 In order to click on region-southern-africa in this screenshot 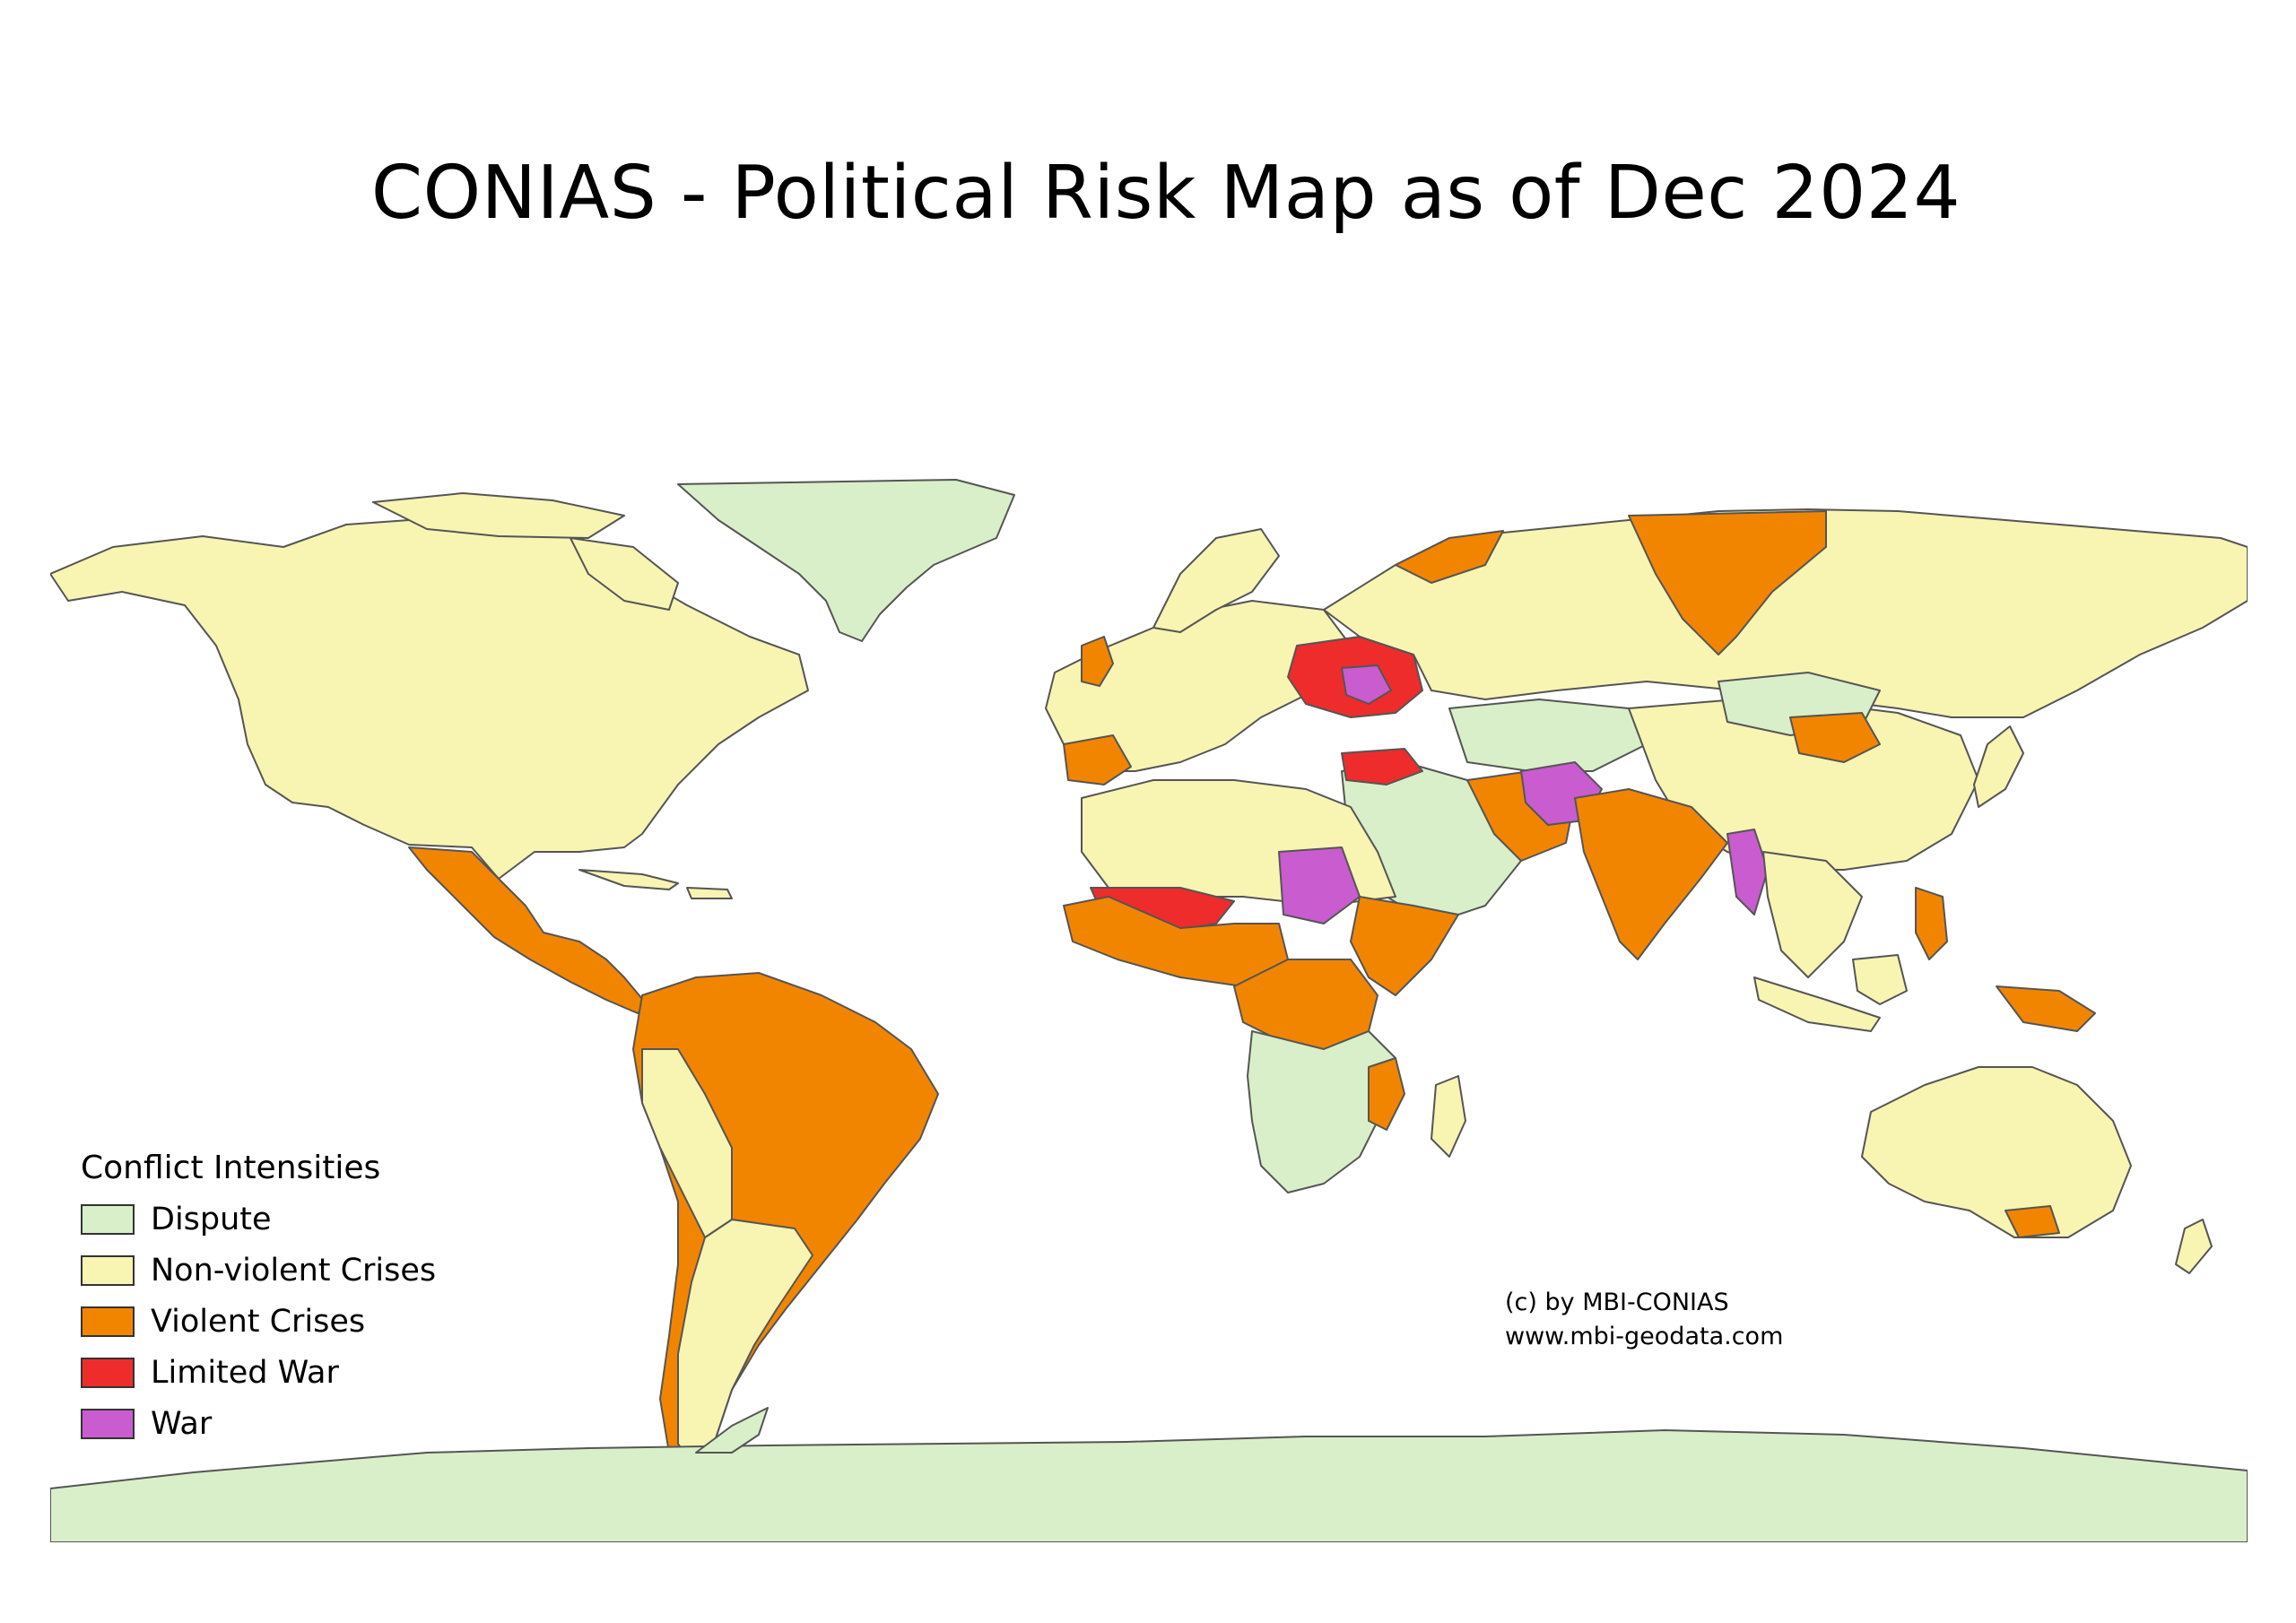, I will do `click(1321, 1111)`.